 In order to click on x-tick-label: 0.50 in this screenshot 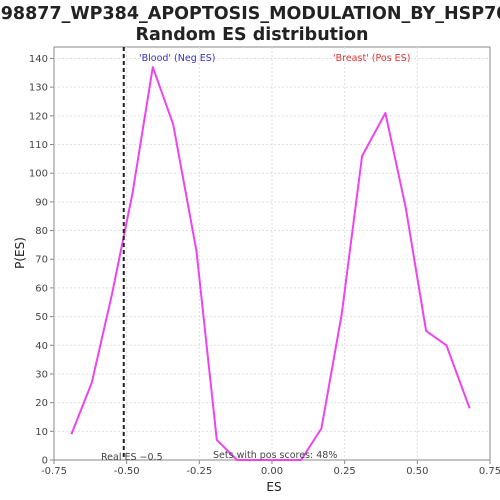, I will do `click(417, 471)`.